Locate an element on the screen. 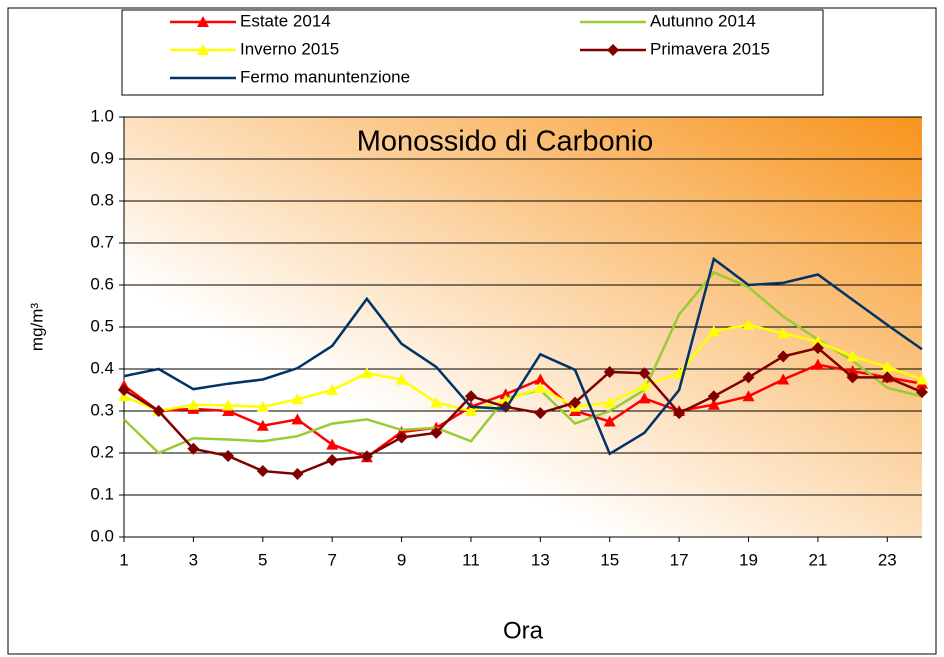 This screenshot has height=657, width=944. x-tick-label: 17 is located at coordinates (679, 559).